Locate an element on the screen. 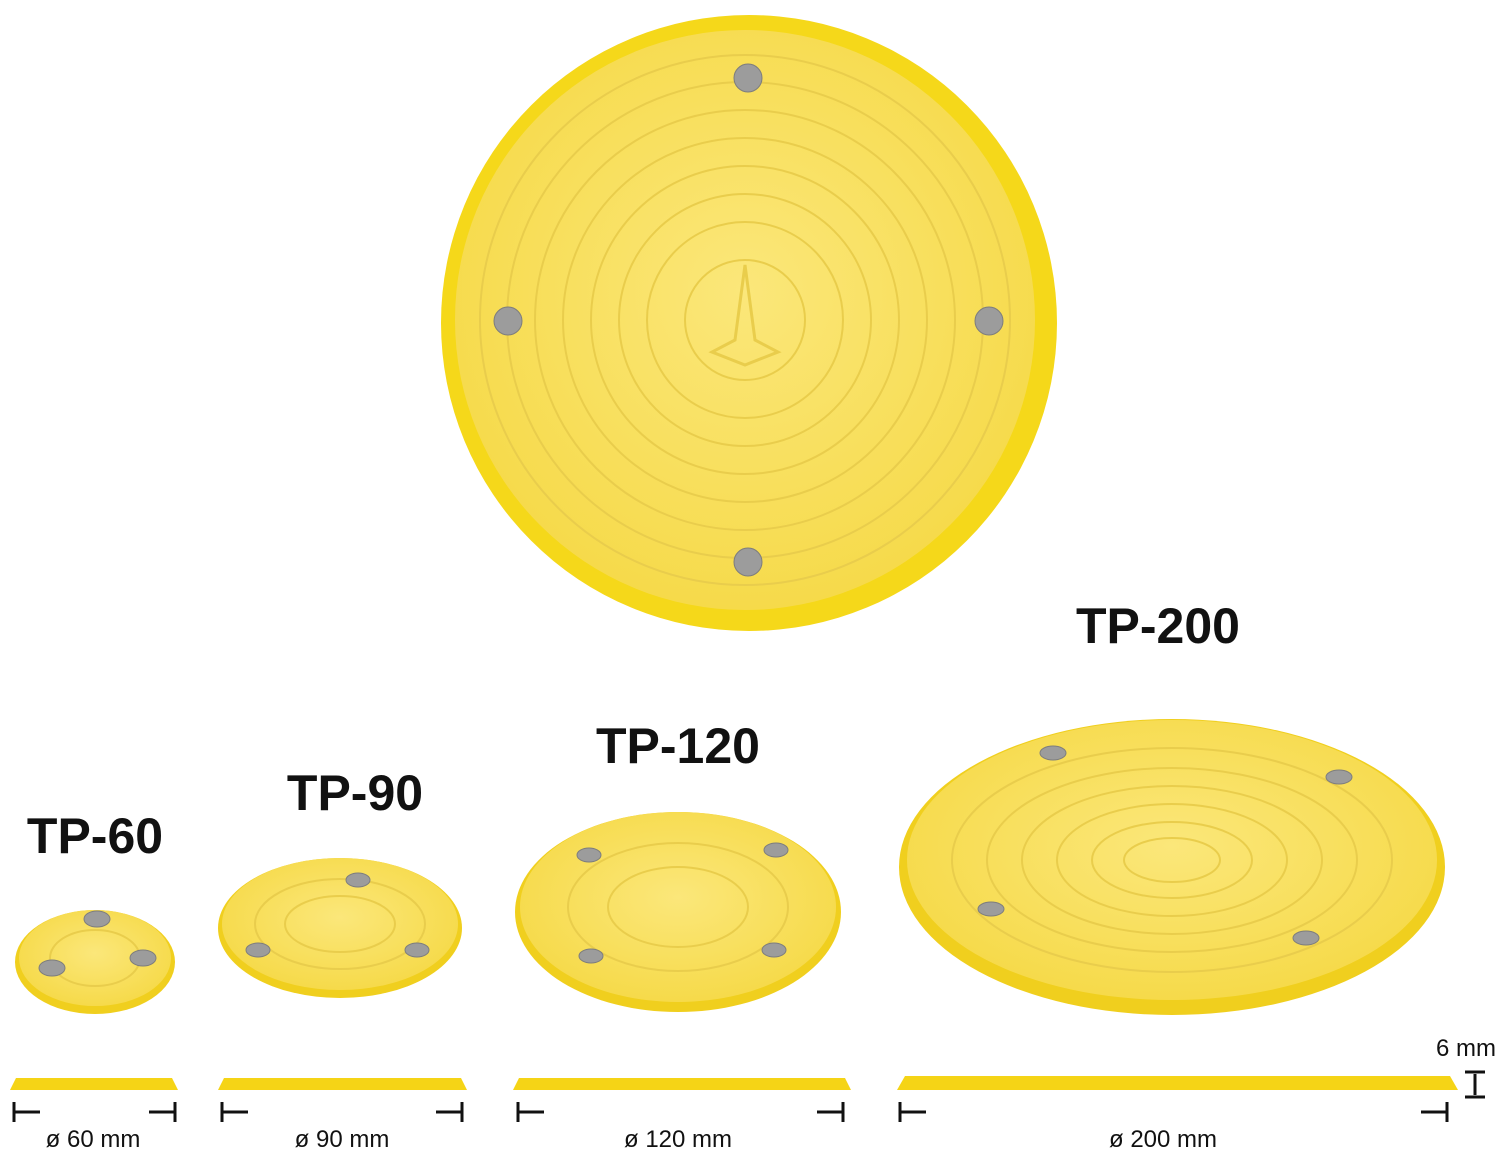 The image size is (1503, 1152). diameter-label: ø 200 mm is located at coordinates (1163, 1139).